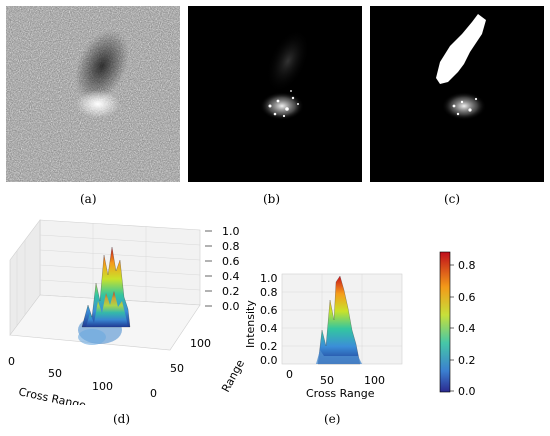 The height and width of the screenshot is (436, 550). What do you see at coordinates (55, 373) in the screenshot?
I see `d-x-tick: 50` at bounding box center [55, 373].